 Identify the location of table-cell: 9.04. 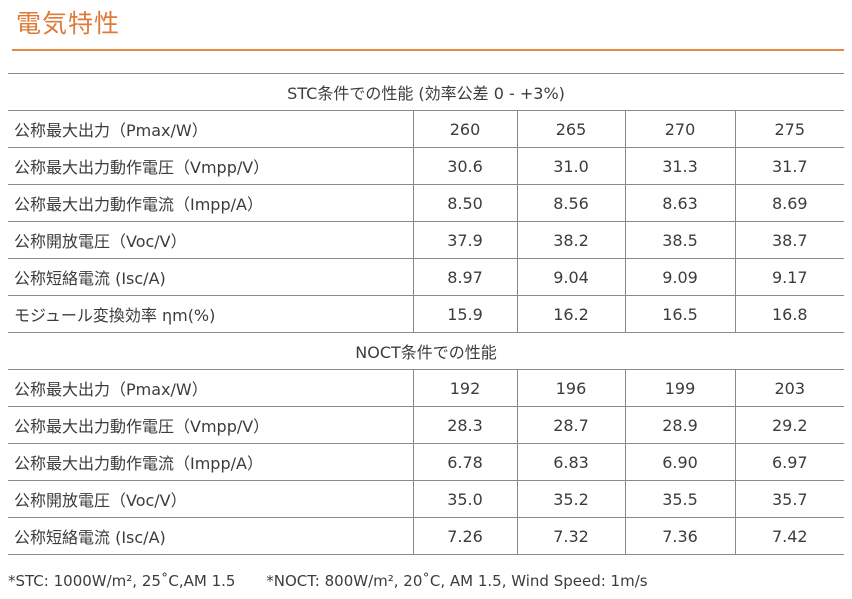
(571, 277).